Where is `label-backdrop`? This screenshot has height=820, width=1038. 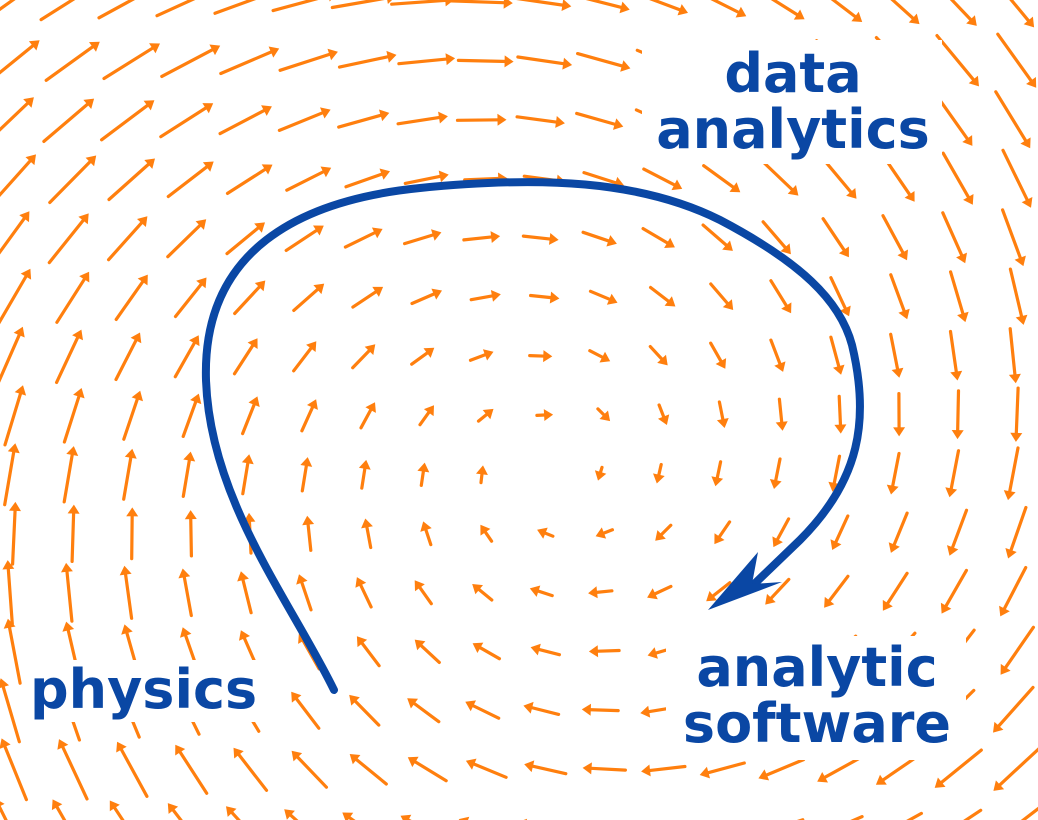 label-backdrop is located at coordinates (792, 102).